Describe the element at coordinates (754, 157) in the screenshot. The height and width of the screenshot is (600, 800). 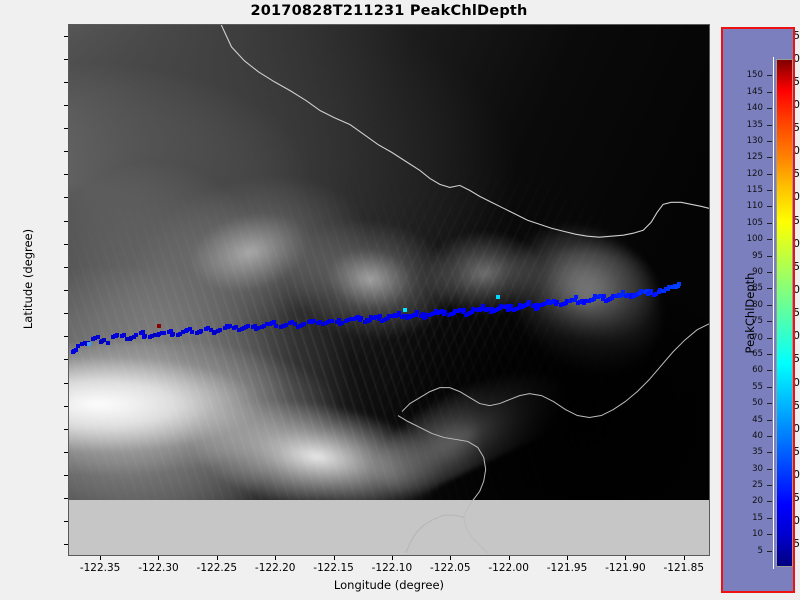
I see `colorbar-tick-label: 125` at that location.